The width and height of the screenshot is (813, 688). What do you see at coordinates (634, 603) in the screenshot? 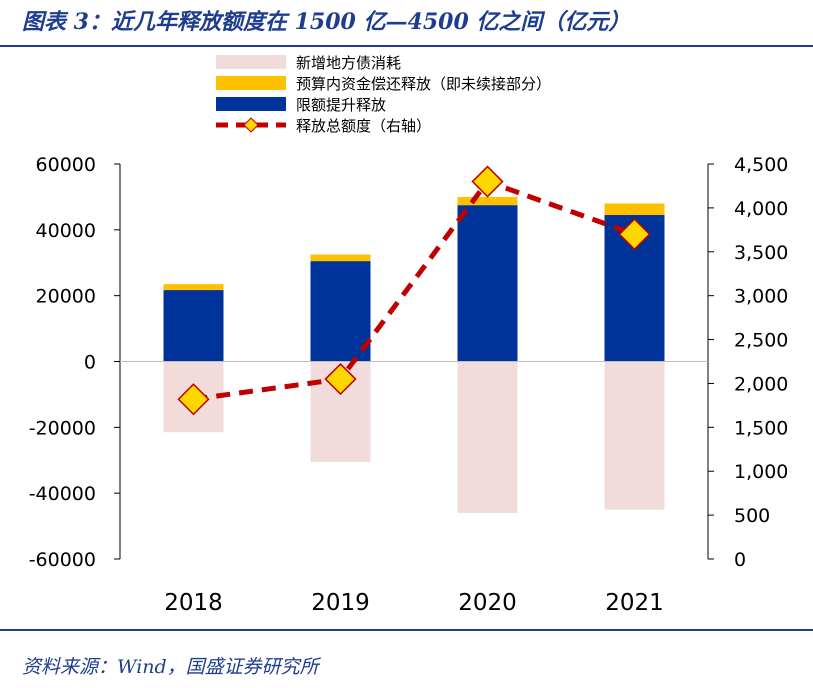
I see `category-label: 2021` at bounding box center [634, 603].